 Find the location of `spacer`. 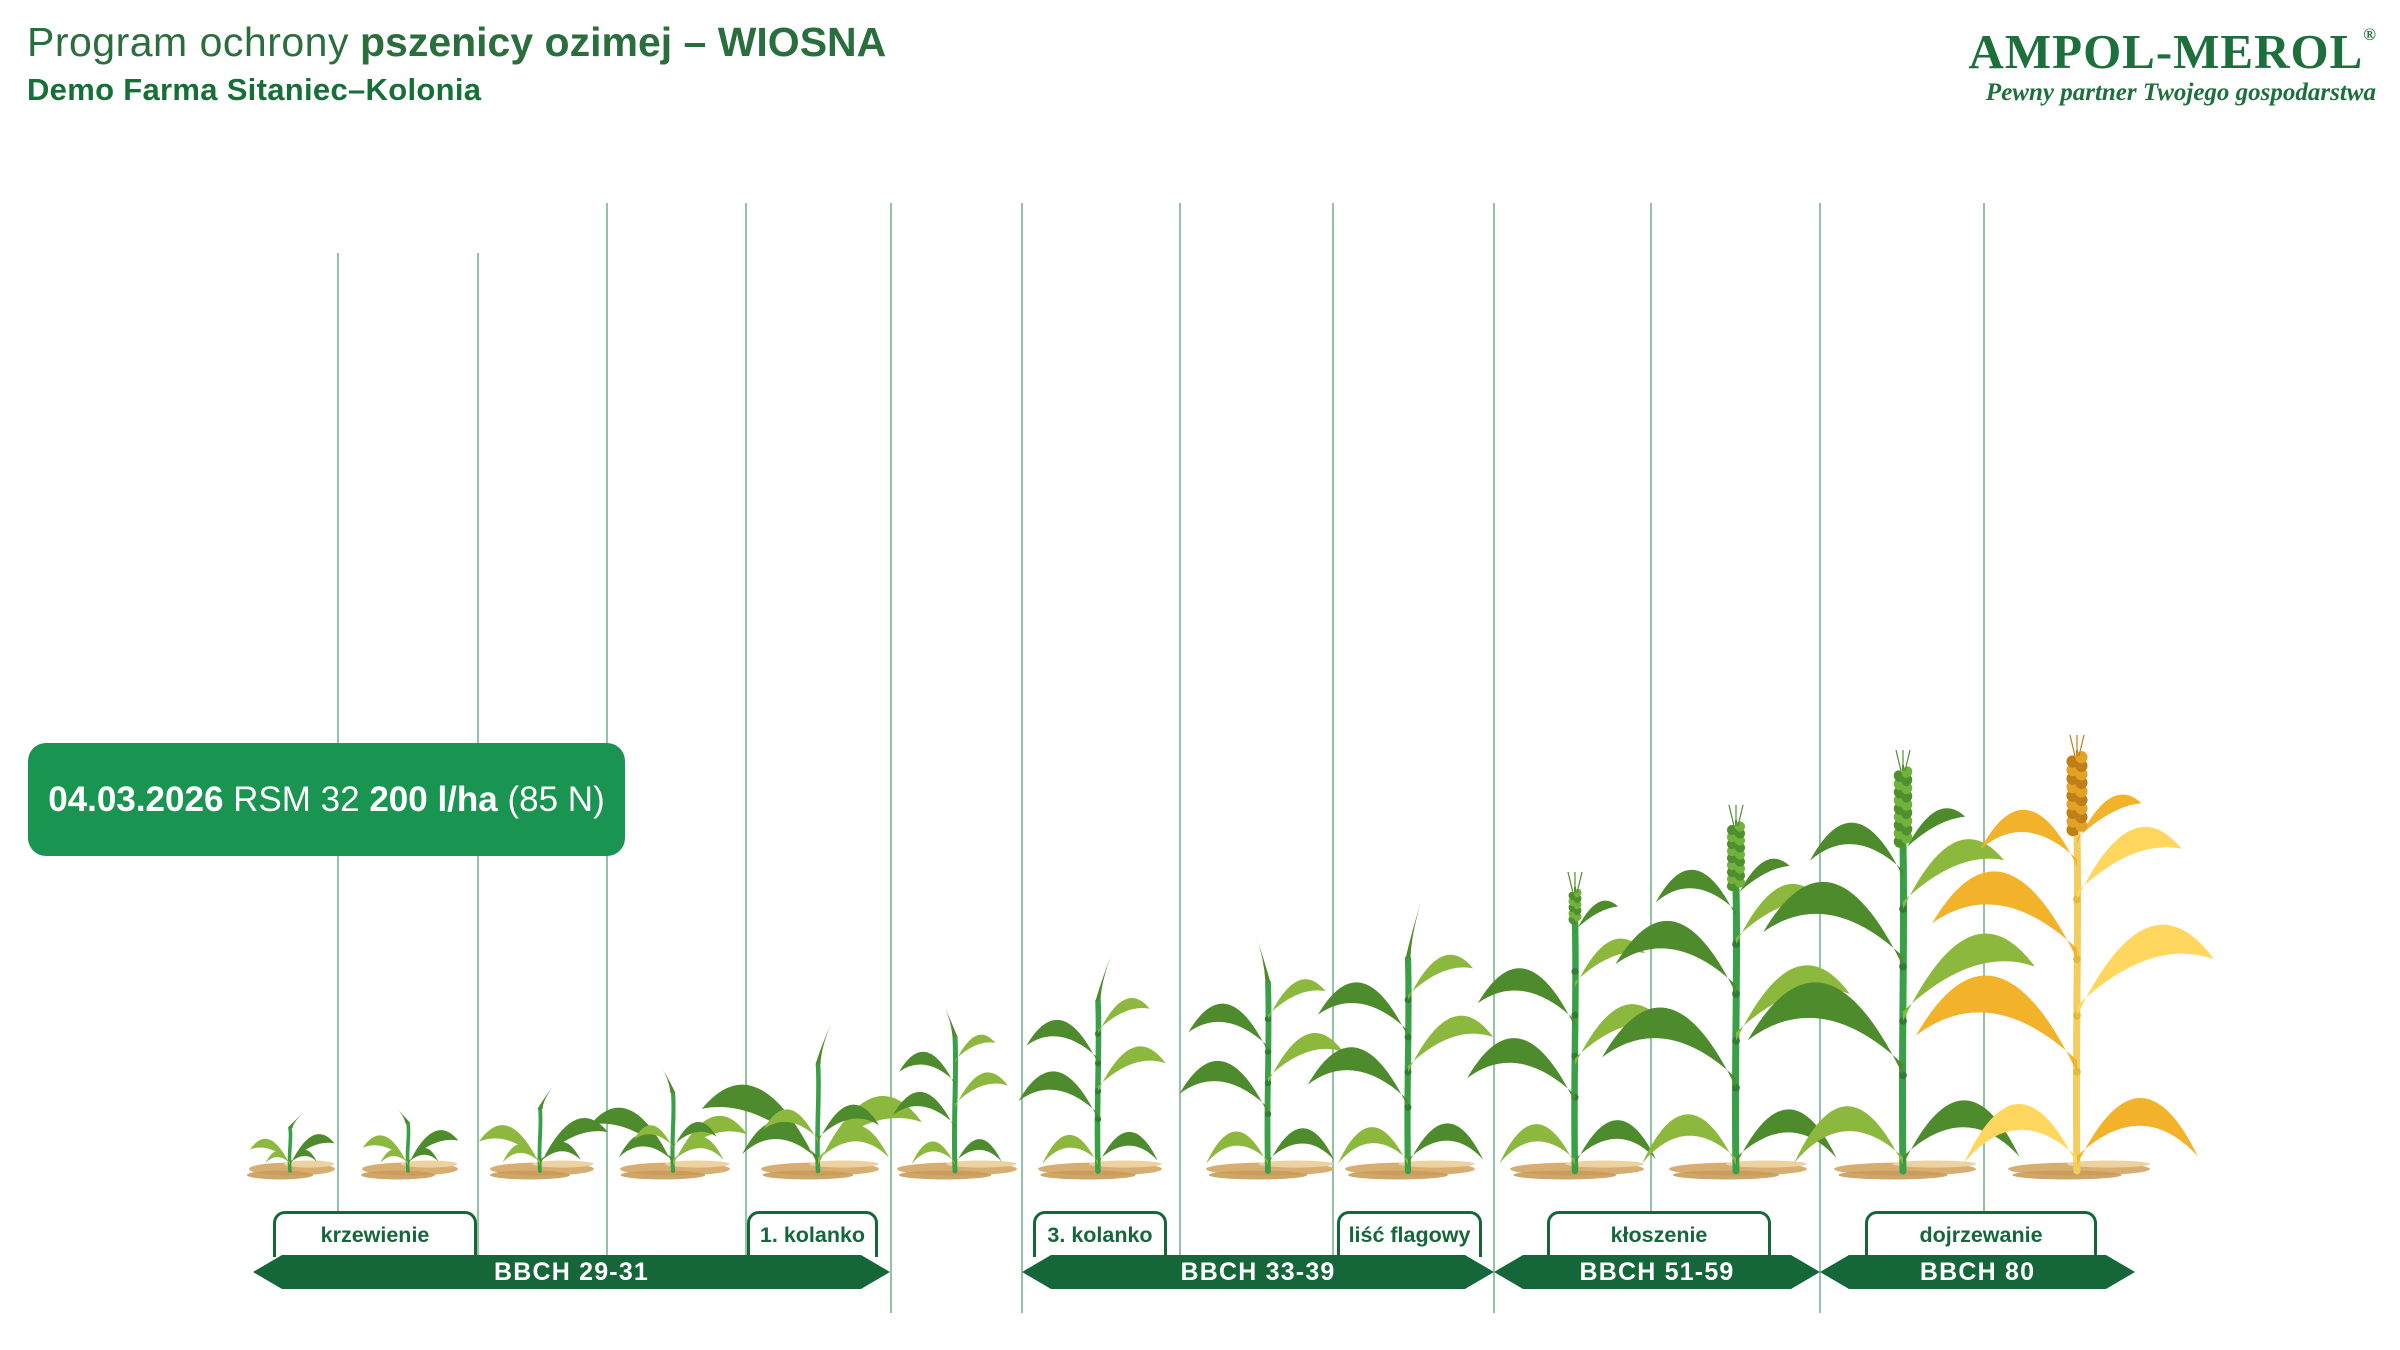

spacer is located at coordinates (365, 800).